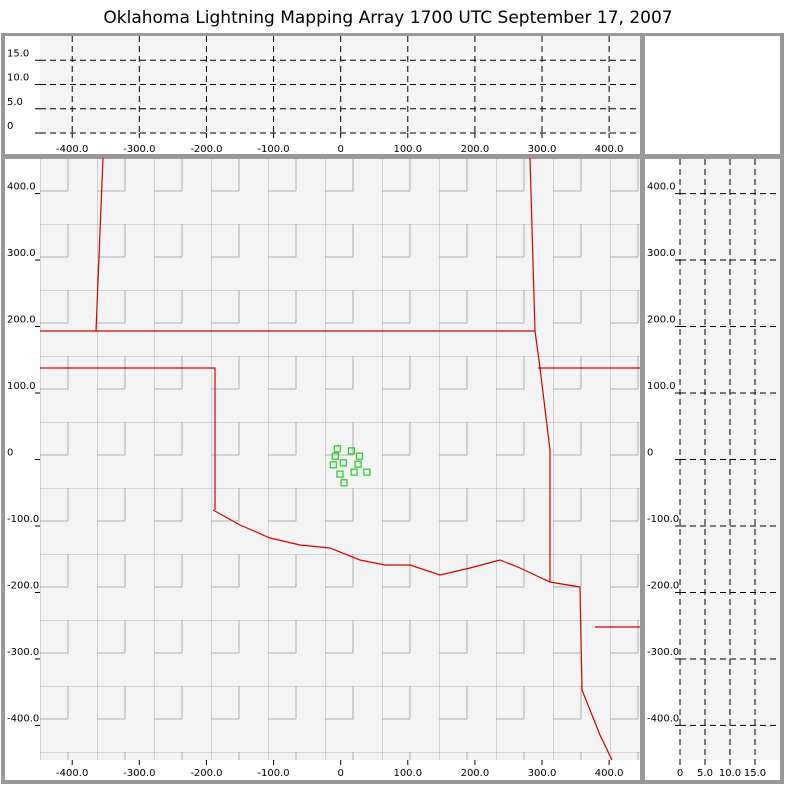  Describe the element at coordinates (18, 53) in the screenshot. I see `y-tick-label: 15.0` at that location.